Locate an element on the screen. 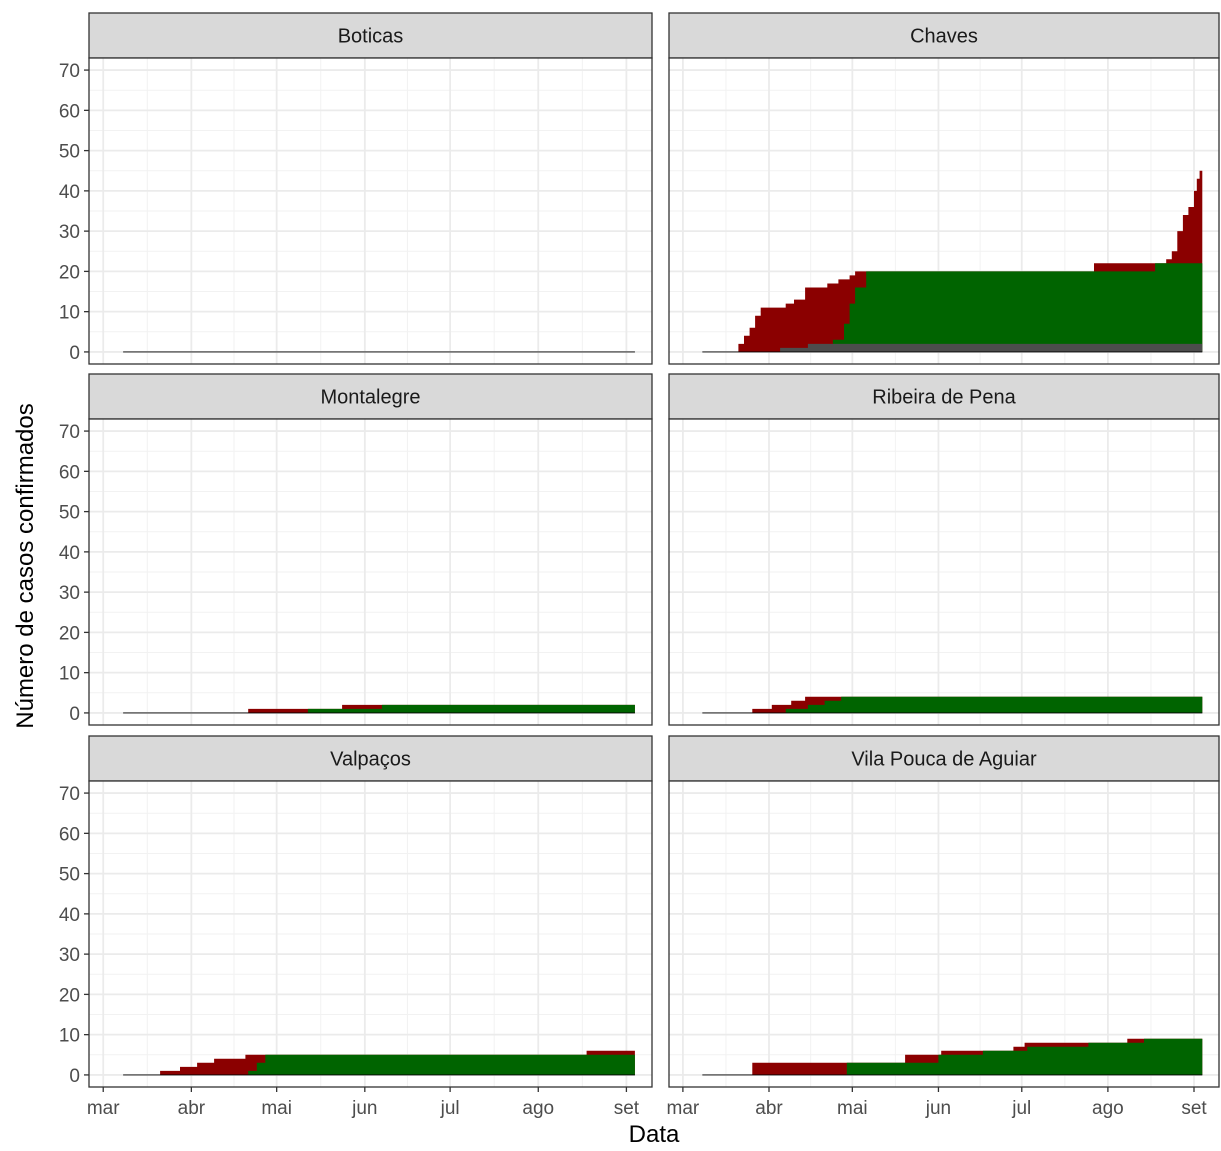 Image resolution: width=1221 pixels, height=1151 pixels. facet-title: Montalegre is located at coordinates (370, 398).